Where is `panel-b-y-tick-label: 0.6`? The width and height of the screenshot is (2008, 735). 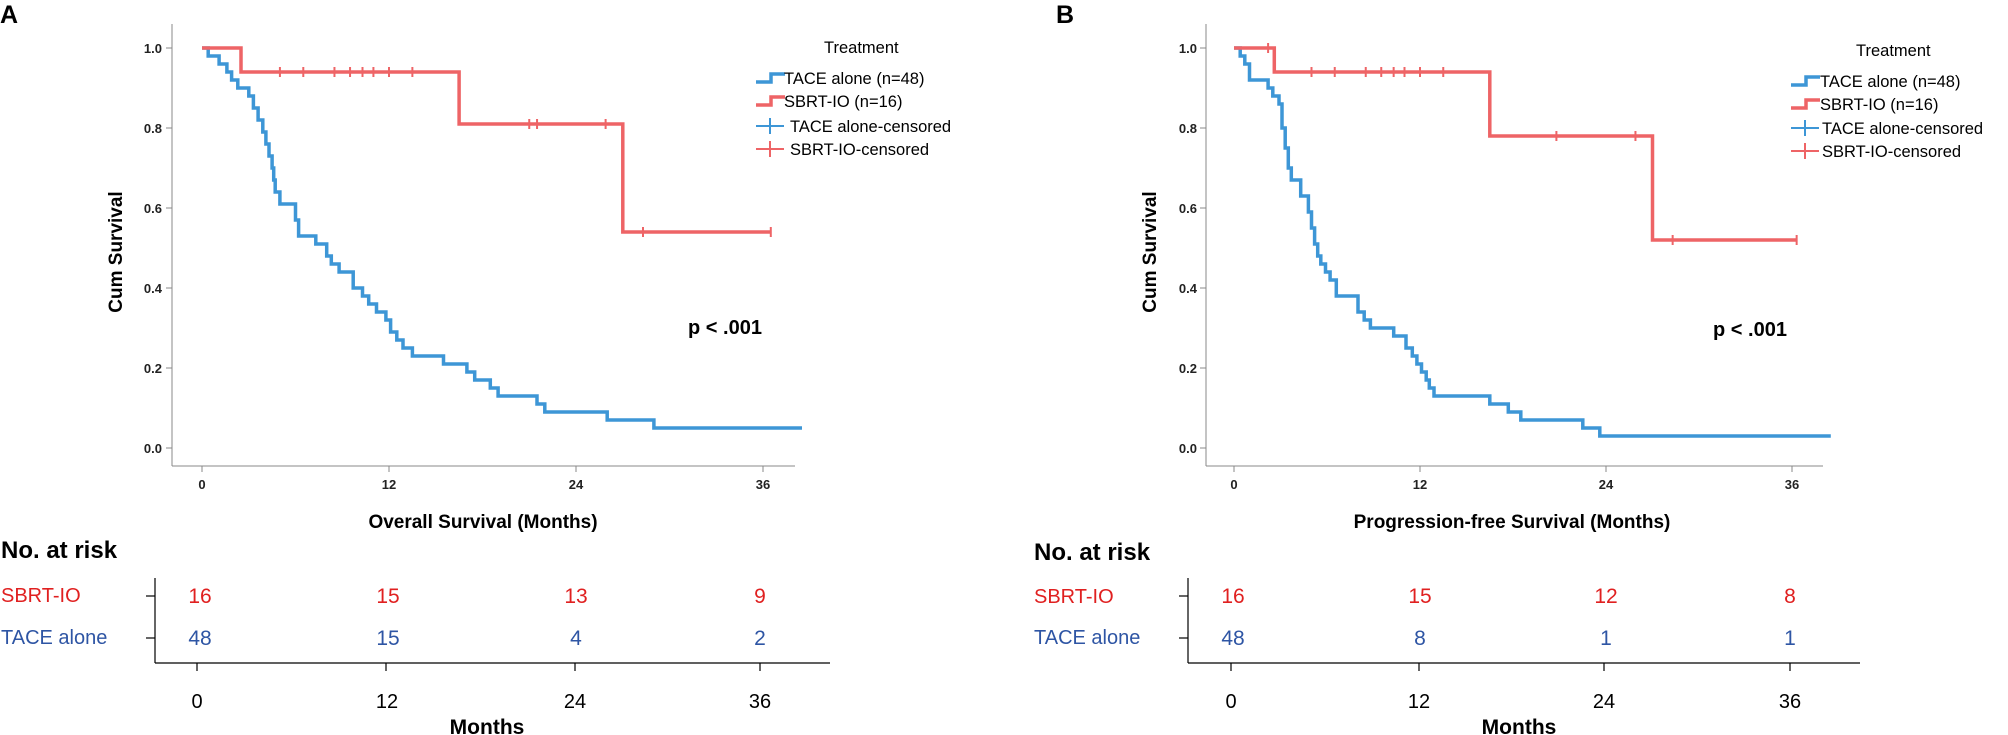
panel-b-y-tick-label: 0.6 is located at coordinates (1188, 208).